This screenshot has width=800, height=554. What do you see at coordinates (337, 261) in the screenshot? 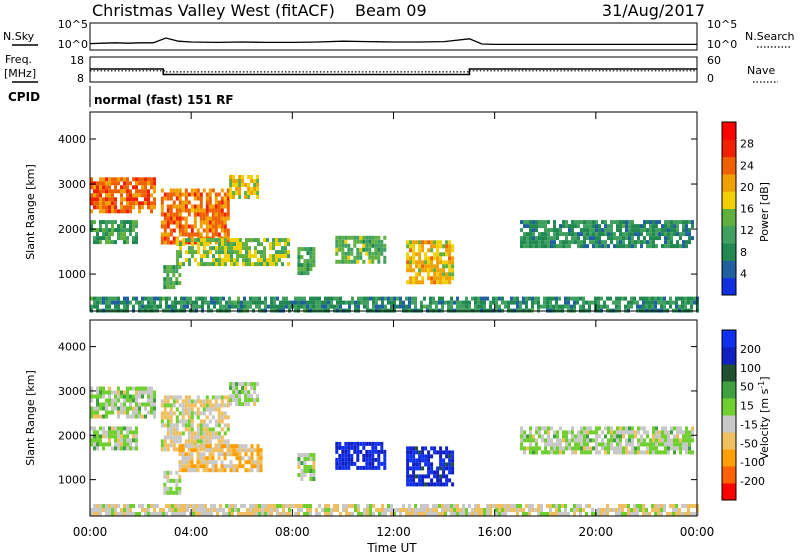
I see `data-cell-r7` at bounding box center [337, 261].